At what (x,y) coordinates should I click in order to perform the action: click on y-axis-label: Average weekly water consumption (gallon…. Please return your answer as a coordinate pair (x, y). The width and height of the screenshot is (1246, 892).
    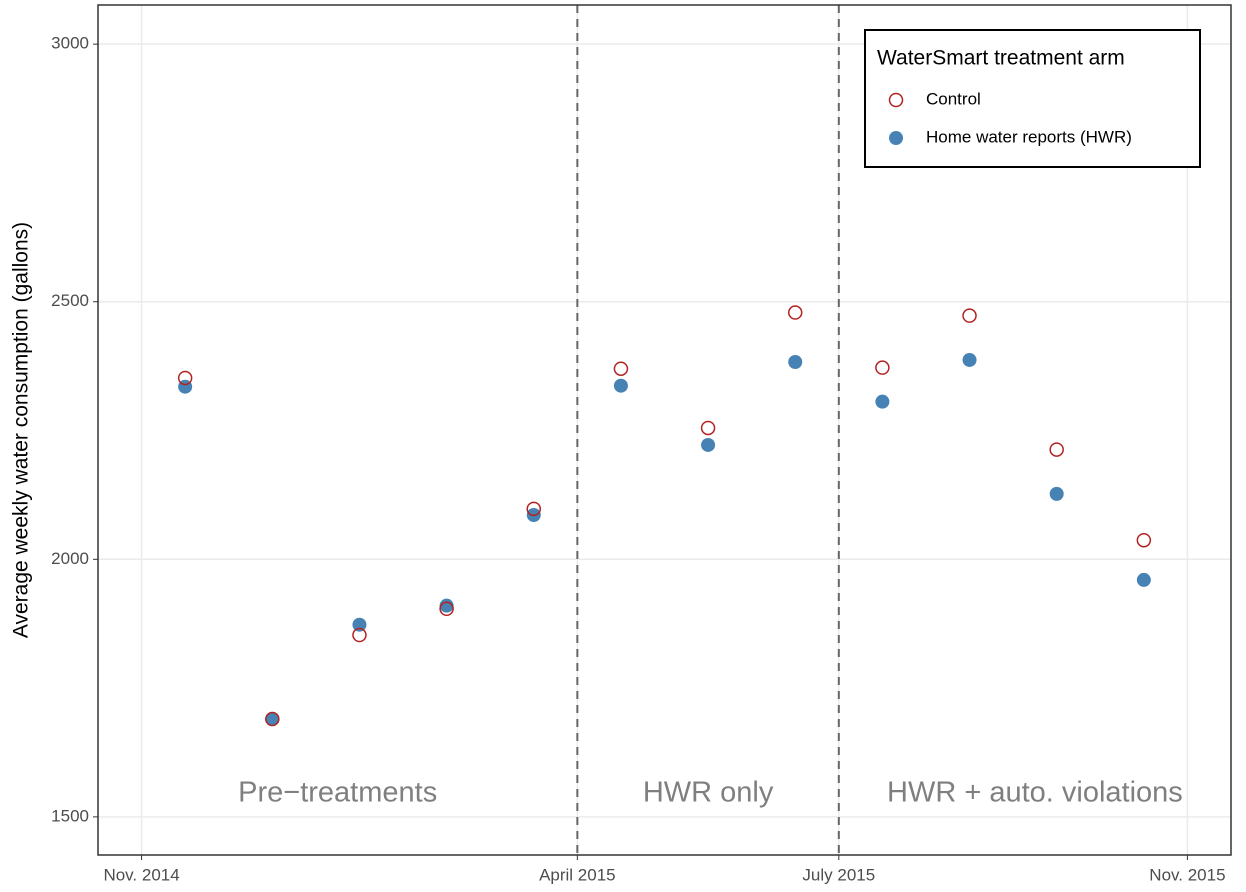
    Looking at the image, I should click on (21, 430).